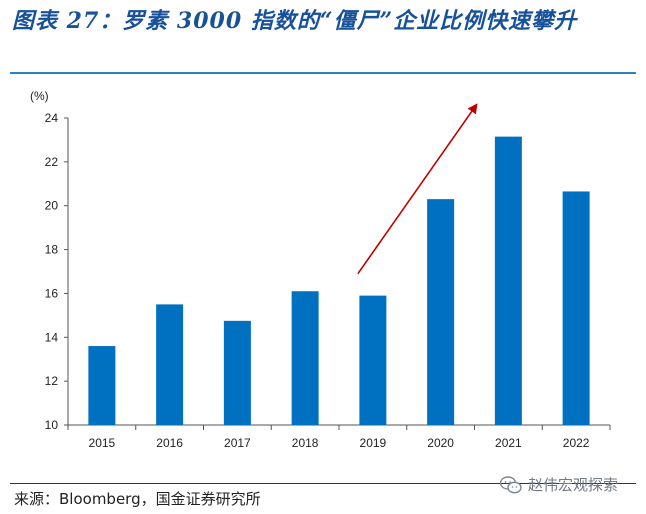 The width and height of the screenshot is (646, 514). Describe the element at coordinates (52, 293) in the screenshot. I see `y-tick-label: 16` at that location.